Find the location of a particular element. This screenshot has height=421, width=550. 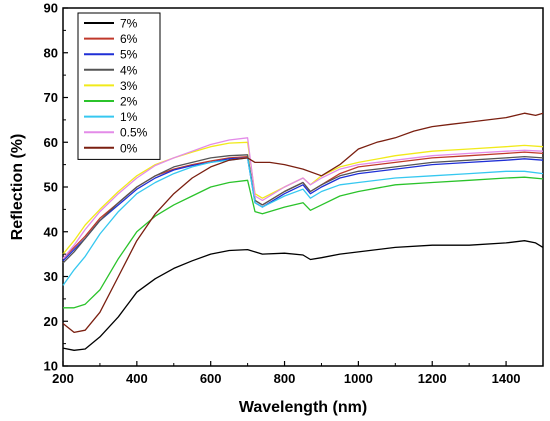

x-tick-label-5: 1200 is located at coordinates (432, 378).